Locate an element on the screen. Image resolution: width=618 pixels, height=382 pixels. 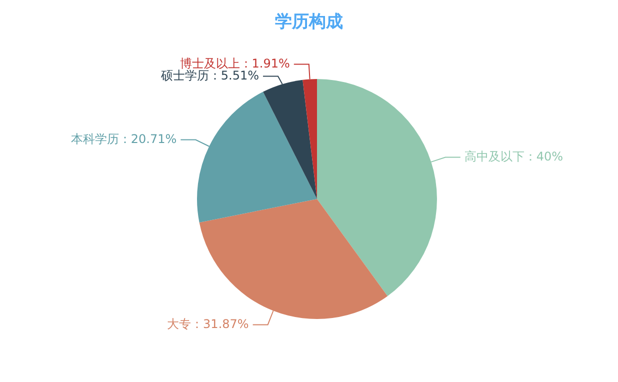
slice-label: 博士及以上：1.91% is located at coordinates (235, 63).